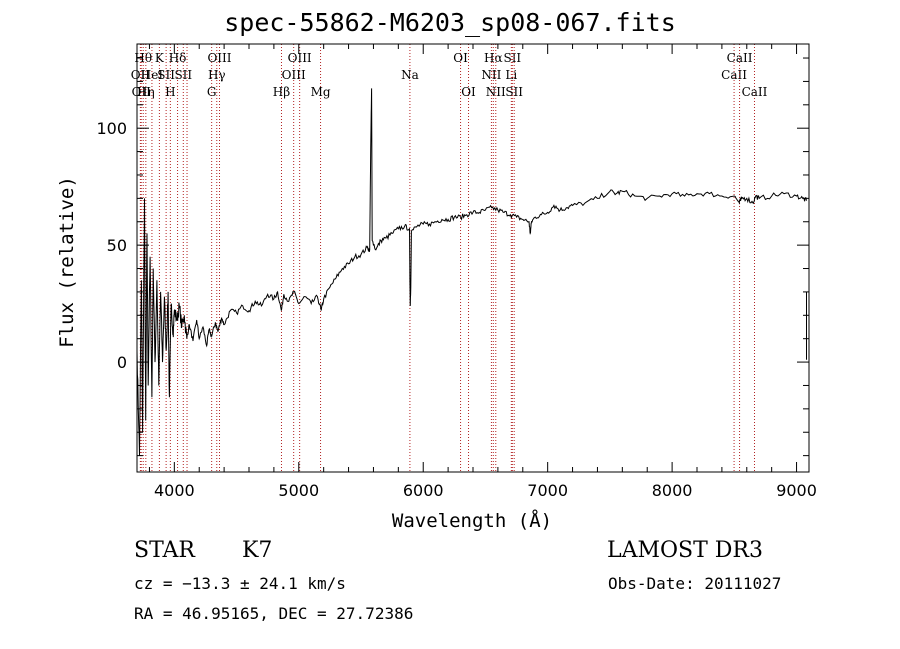 The height and width of the screenshot is (649, 900). I want to click on redshift-text: cz = −13.3 ± 24.1 km/s, so click(240, 583).